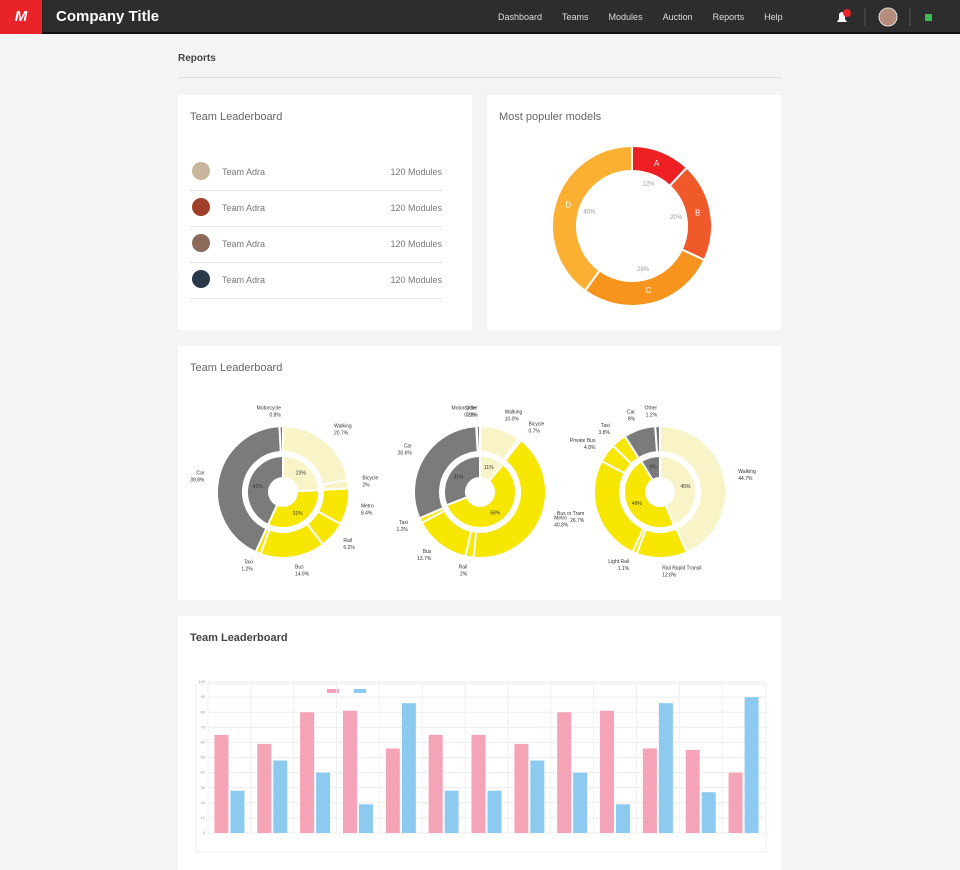 The height and width of the screenshot is (870, 960). I want to click on nav-item: Auction, so click(677, 17).